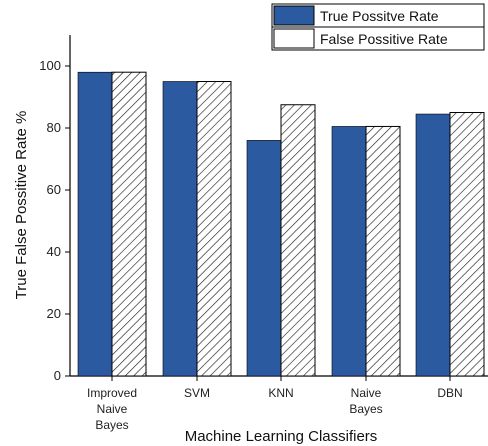 This screenshot has width=488, height=446. What do you see at coordinates (197, 393) in the screenshot?
I see `x-tick-label: SVM` at bounding box center [197, 393].